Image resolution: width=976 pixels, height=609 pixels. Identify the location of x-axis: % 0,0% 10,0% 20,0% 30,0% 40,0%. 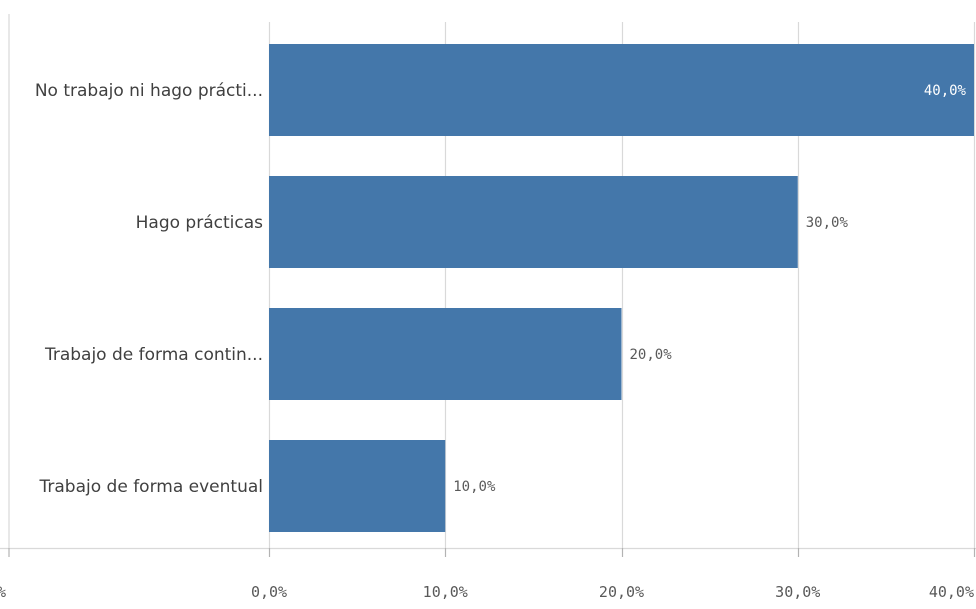
(488, 574).